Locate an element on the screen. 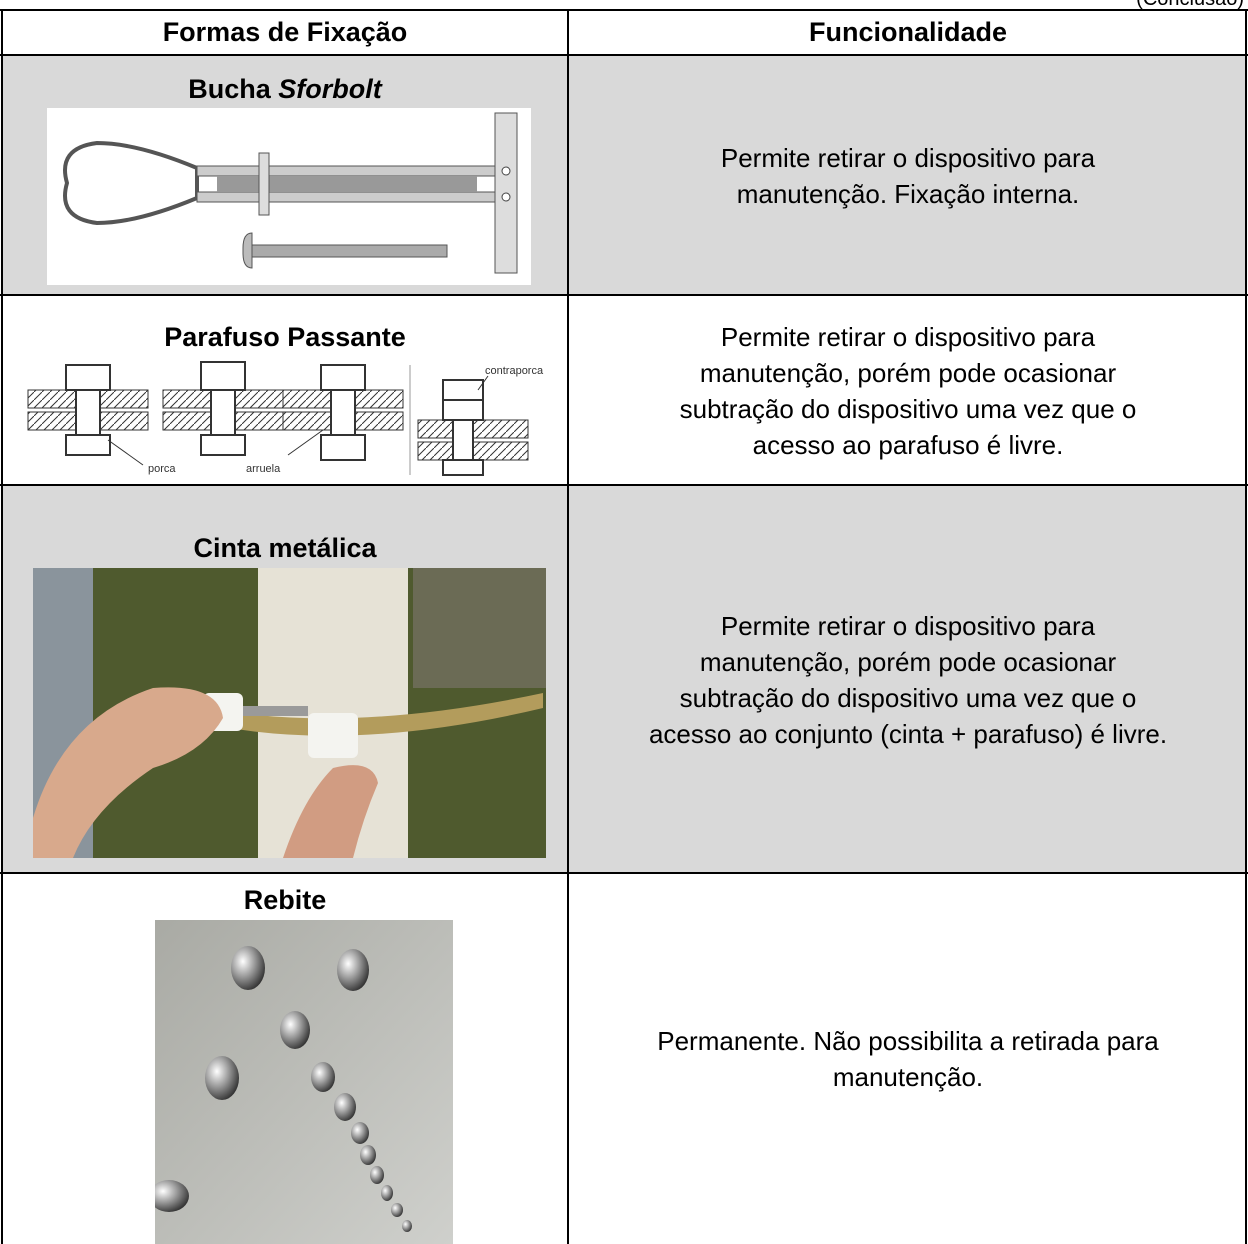 This screenshot has width=1248, height=1244. row-title: Cinta metálica is located at coordinates (285, 548).